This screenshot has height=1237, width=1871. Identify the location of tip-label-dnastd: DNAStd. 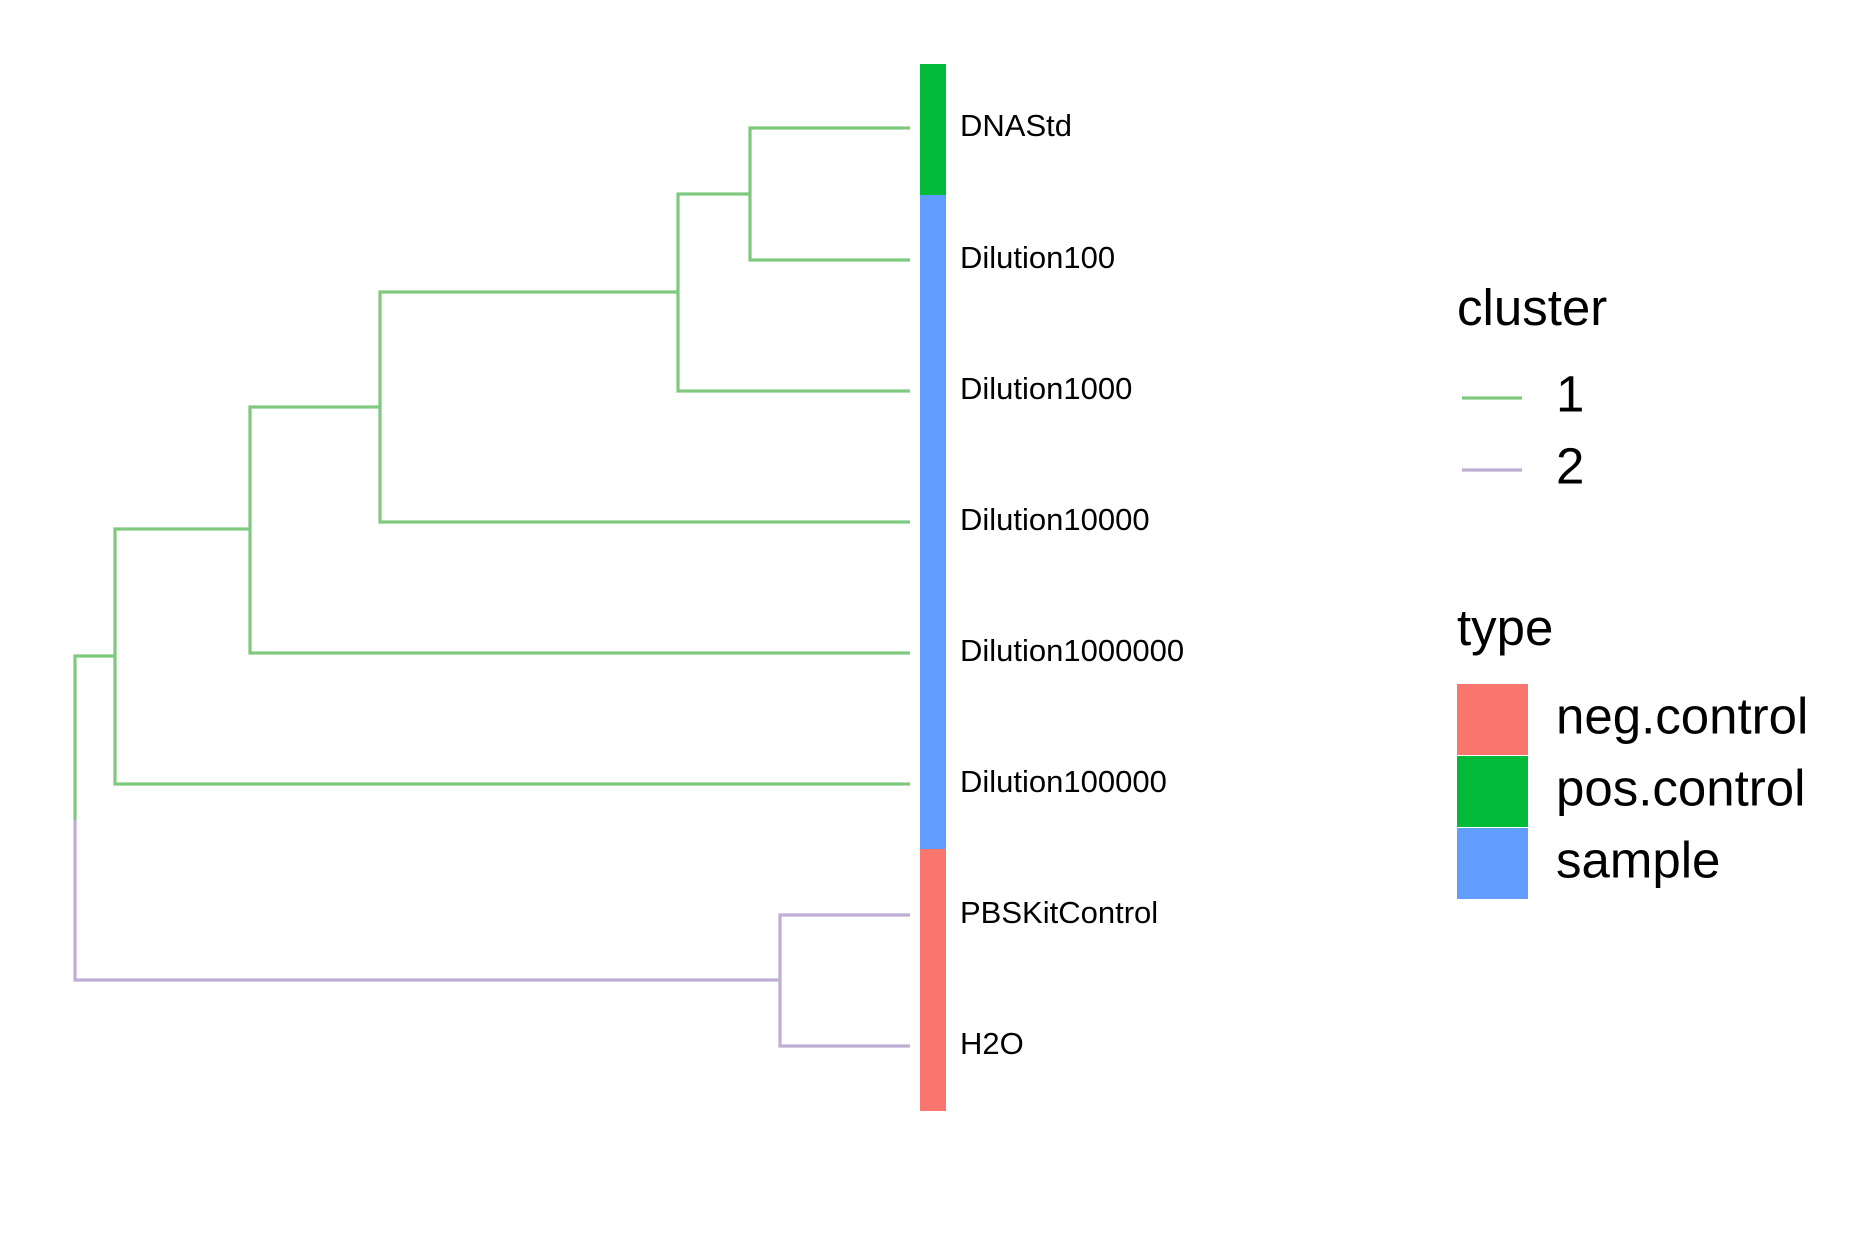
(1016, 125).